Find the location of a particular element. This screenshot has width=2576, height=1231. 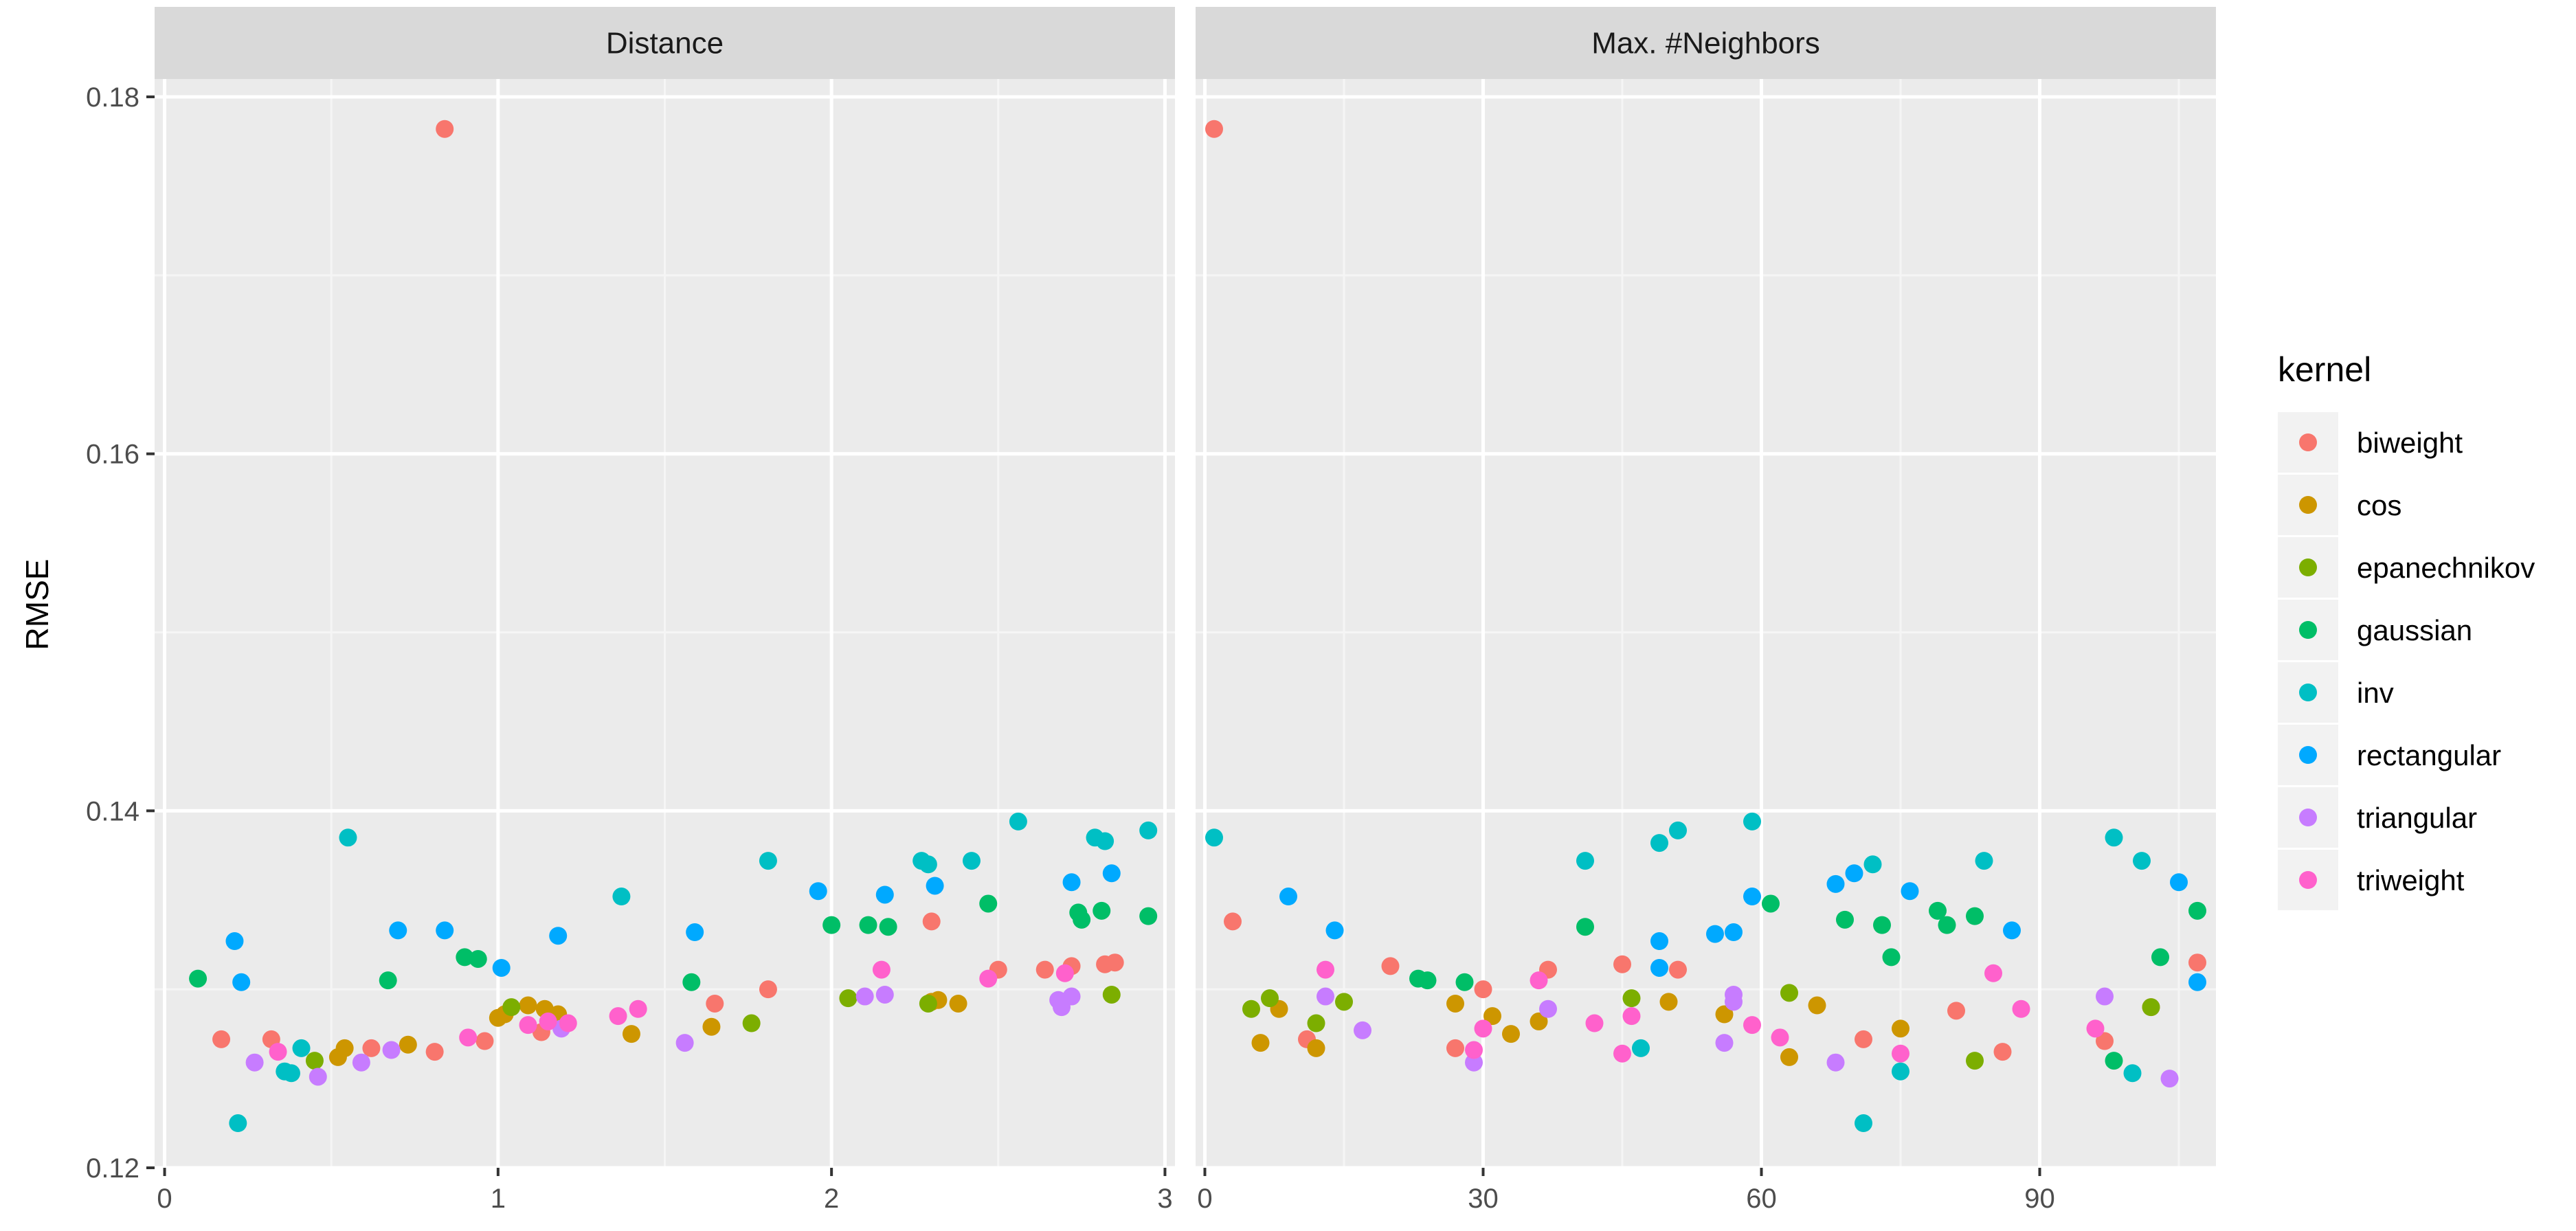

legend-label-biweight: biweight is located at coordinates (2410, 443).